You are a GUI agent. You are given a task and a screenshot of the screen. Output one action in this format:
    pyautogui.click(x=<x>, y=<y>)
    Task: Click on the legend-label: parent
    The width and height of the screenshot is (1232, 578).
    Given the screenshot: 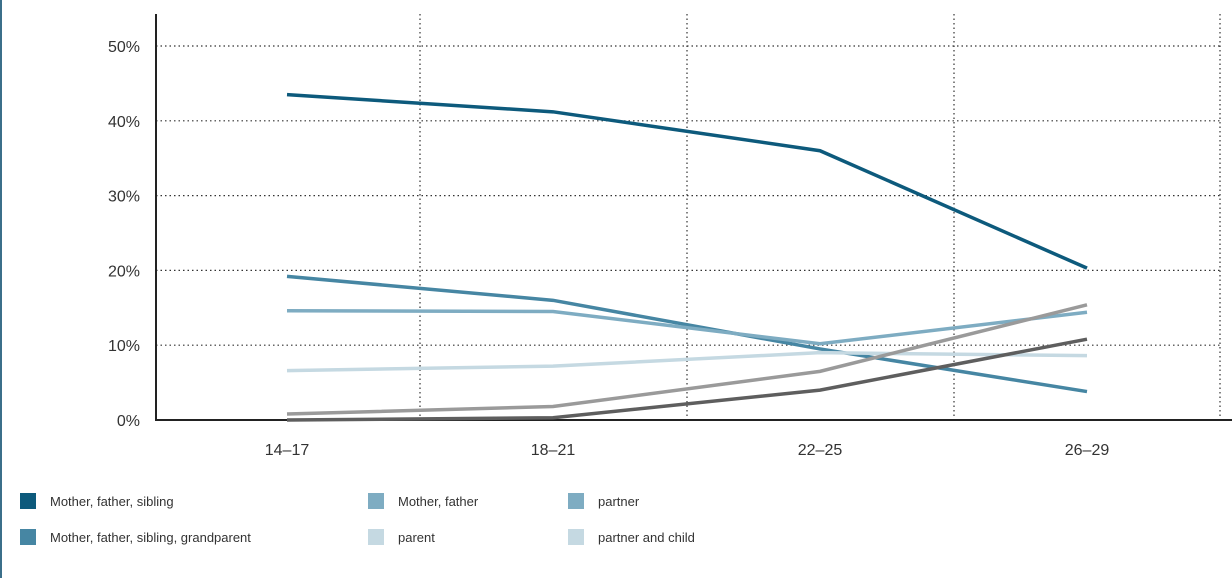 What is the action you would take?
    pyautogui.click(x=416, y=537)
    